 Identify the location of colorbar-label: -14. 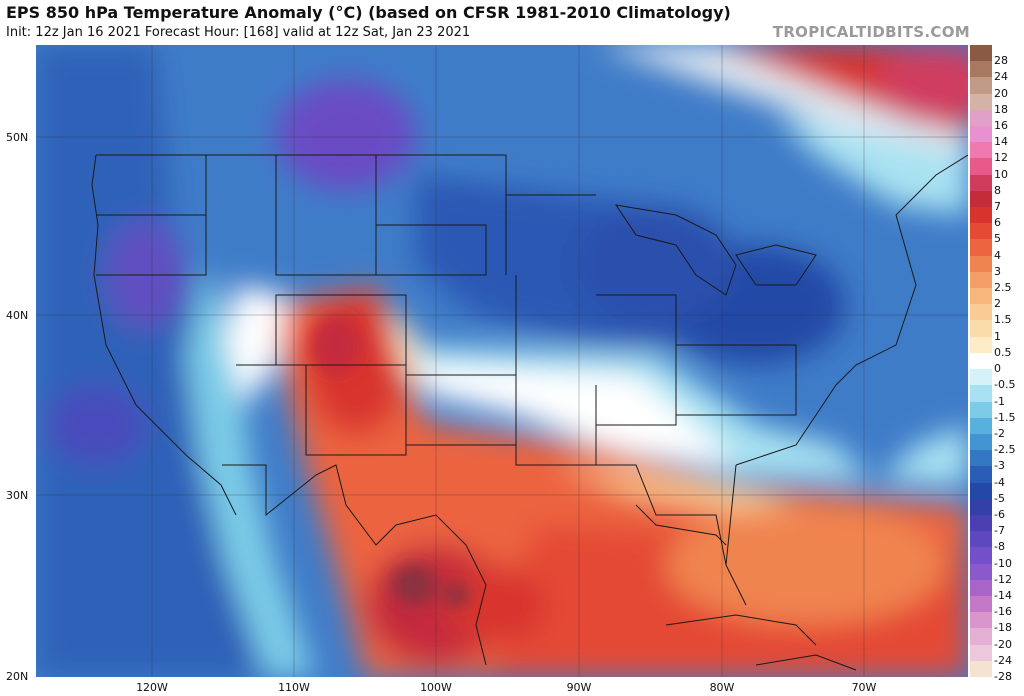
(1003, 595).